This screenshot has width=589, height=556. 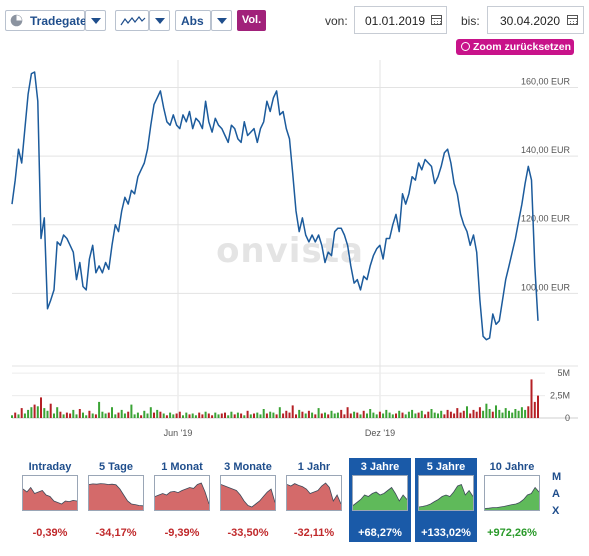 What do you see at coordinates (512, 498) in the screenshot?
I see `period-tile-10-jahre: 10 Jahre +972,26%` at bounding box center [512, 498].